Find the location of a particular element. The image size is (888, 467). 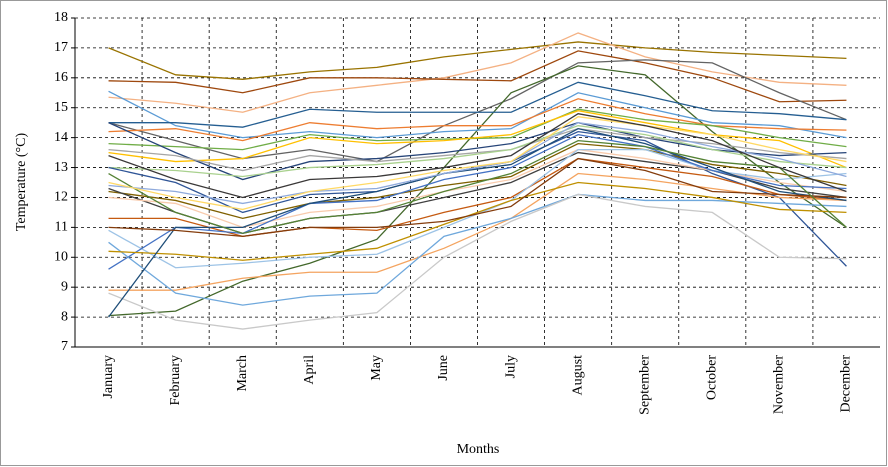

x-axis-title: Months is located at coordinates (478, 449).